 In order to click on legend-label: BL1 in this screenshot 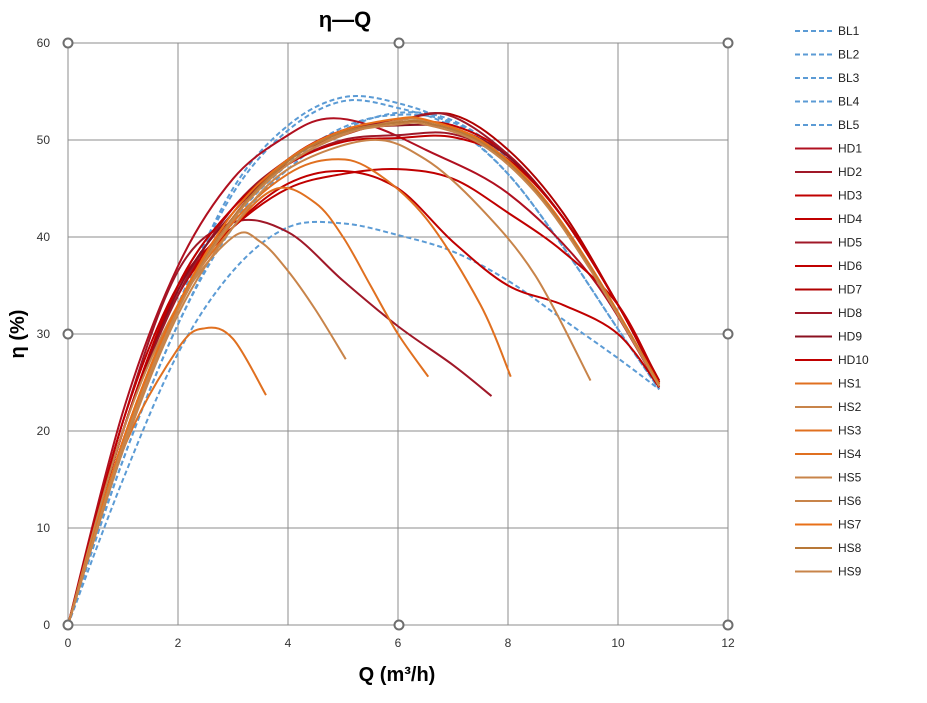, I will do `click(849, 31)`.